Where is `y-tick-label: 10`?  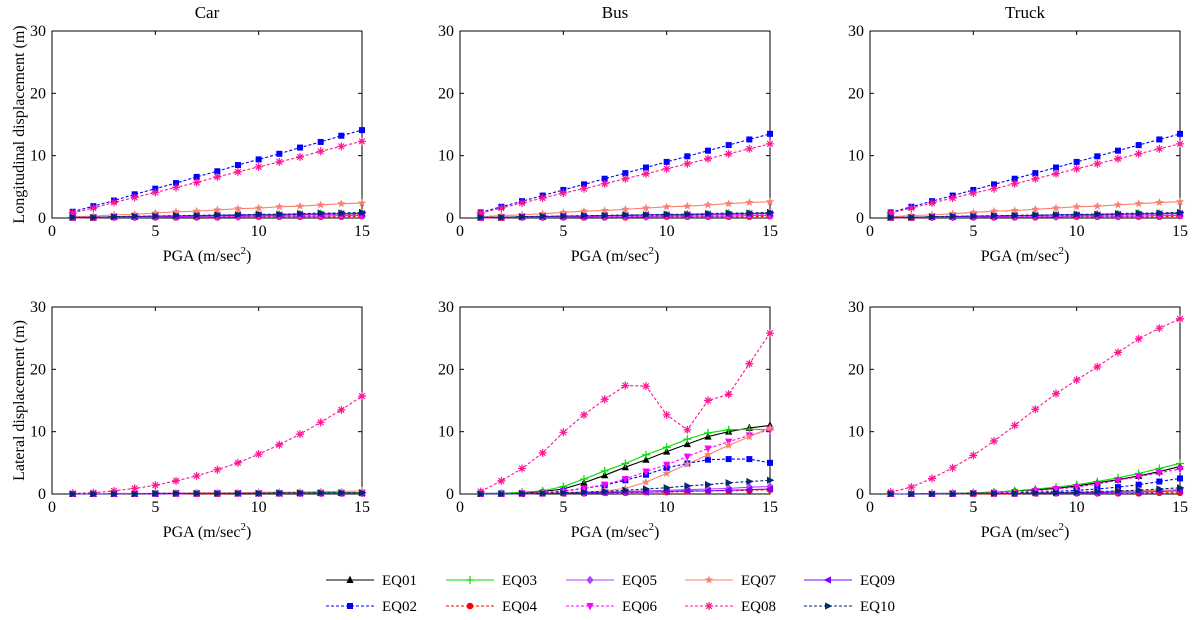 y-tick-label: 10 is located at coordinates (38, 156).